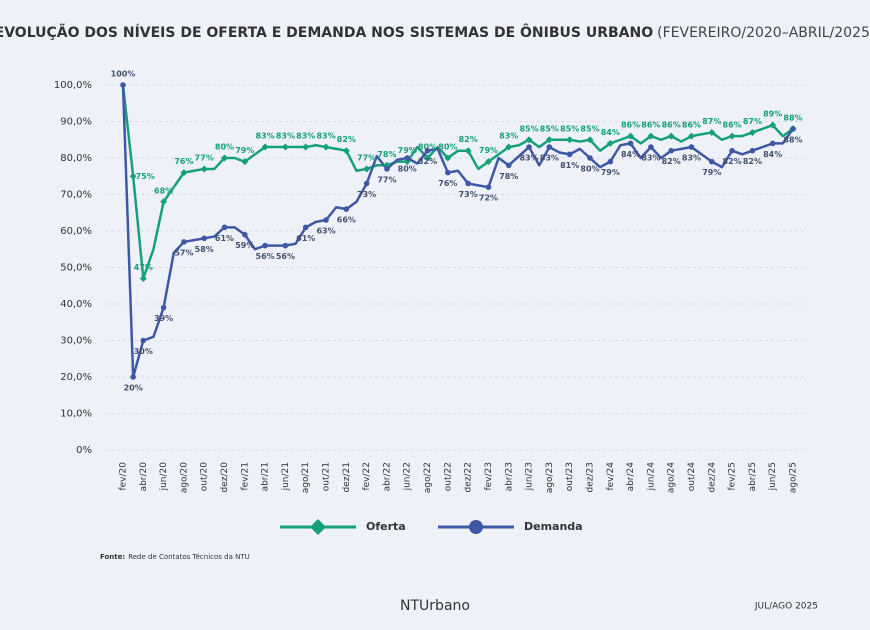 This screenshot has height=630, width=870. I want to click on x-tick-label: ago/23, so click(550, 477).